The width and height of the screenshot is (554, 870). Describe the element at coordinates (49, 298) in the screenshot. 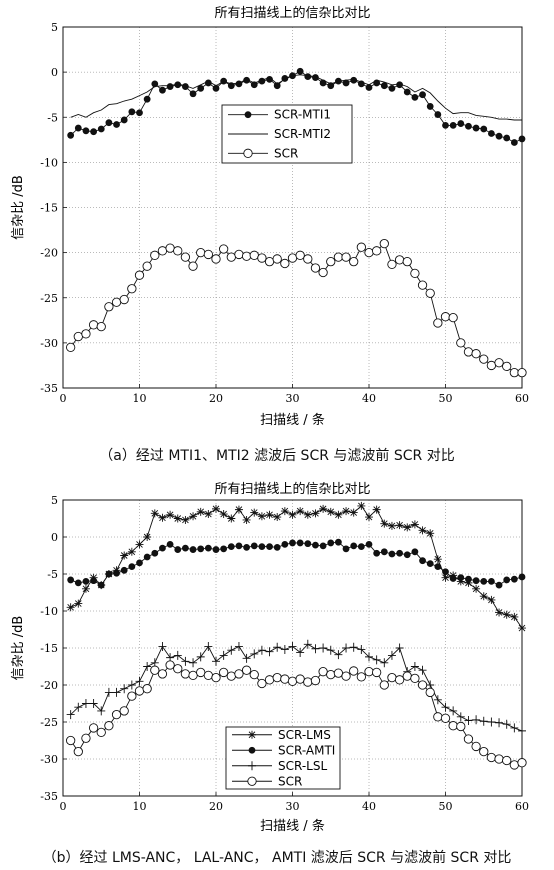

I see `y-tick-label: -25` at that location.